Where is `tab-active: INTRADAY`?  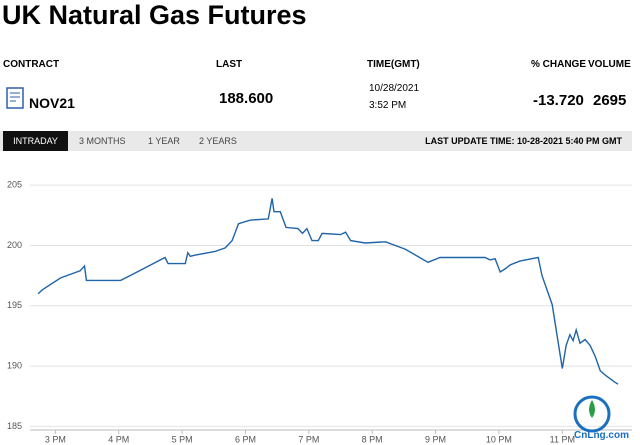
tab-active: INTRADAY is located at coordinates (35, 141).